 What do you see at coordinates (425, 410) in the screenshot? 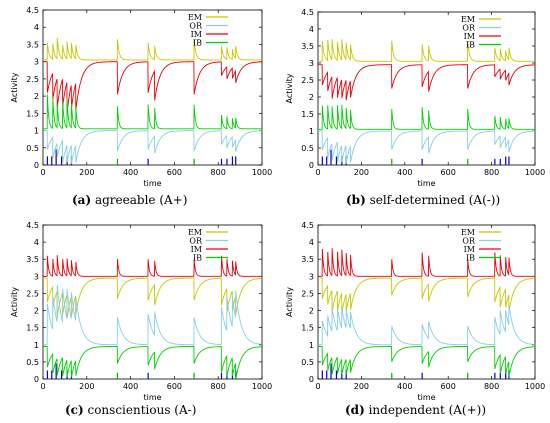
I see `caption-text: independent (A(+))` at bounding box center [425, 410].